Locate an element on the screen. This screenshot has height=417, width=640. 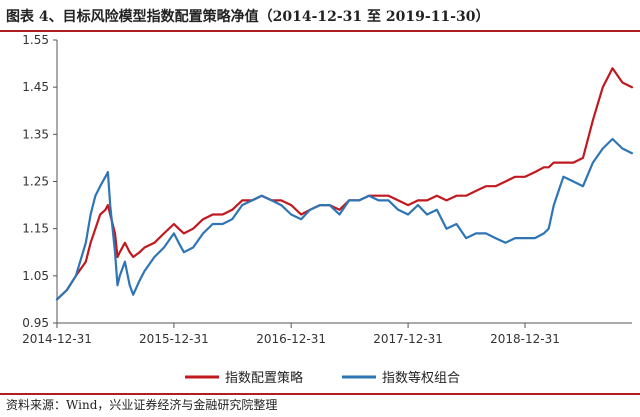
y-tick-label: 1.35 is located at coordinates (35, 134).